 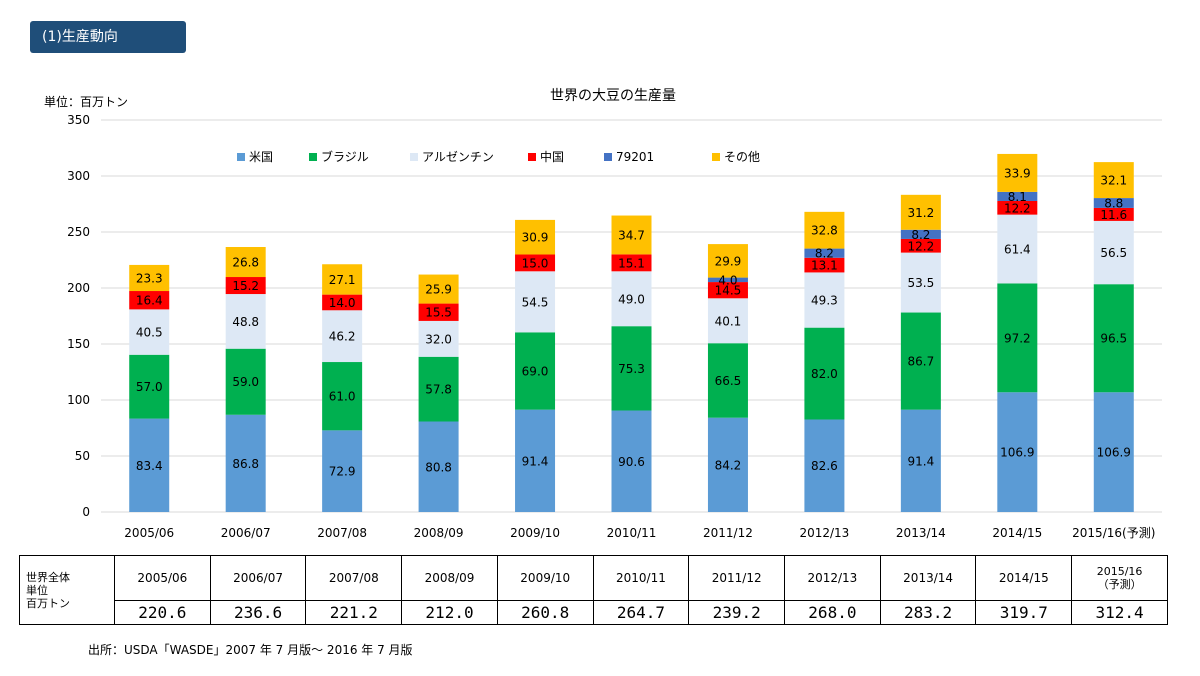 I want to click on summary-total-cell: 312.4, so click(x=1119, y=612).